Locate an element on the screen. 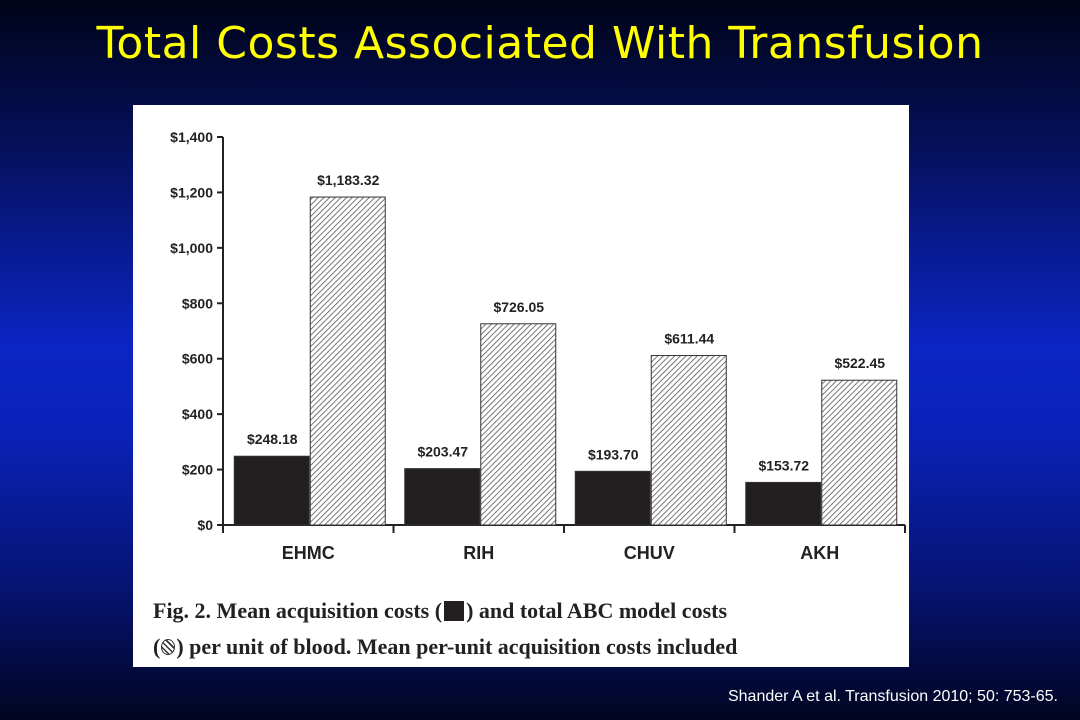  caption-text-3: ( is located at coordinates (157, 646).